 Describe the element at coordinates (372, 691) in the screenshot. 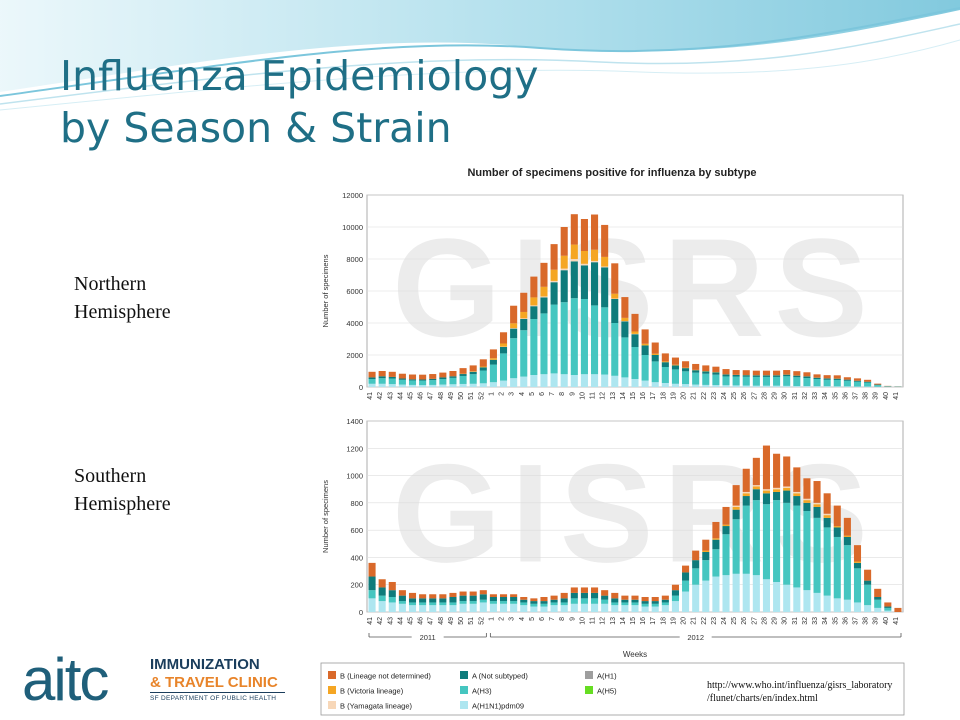

I see `legend-label: B (Victoria lineage)` at that location.